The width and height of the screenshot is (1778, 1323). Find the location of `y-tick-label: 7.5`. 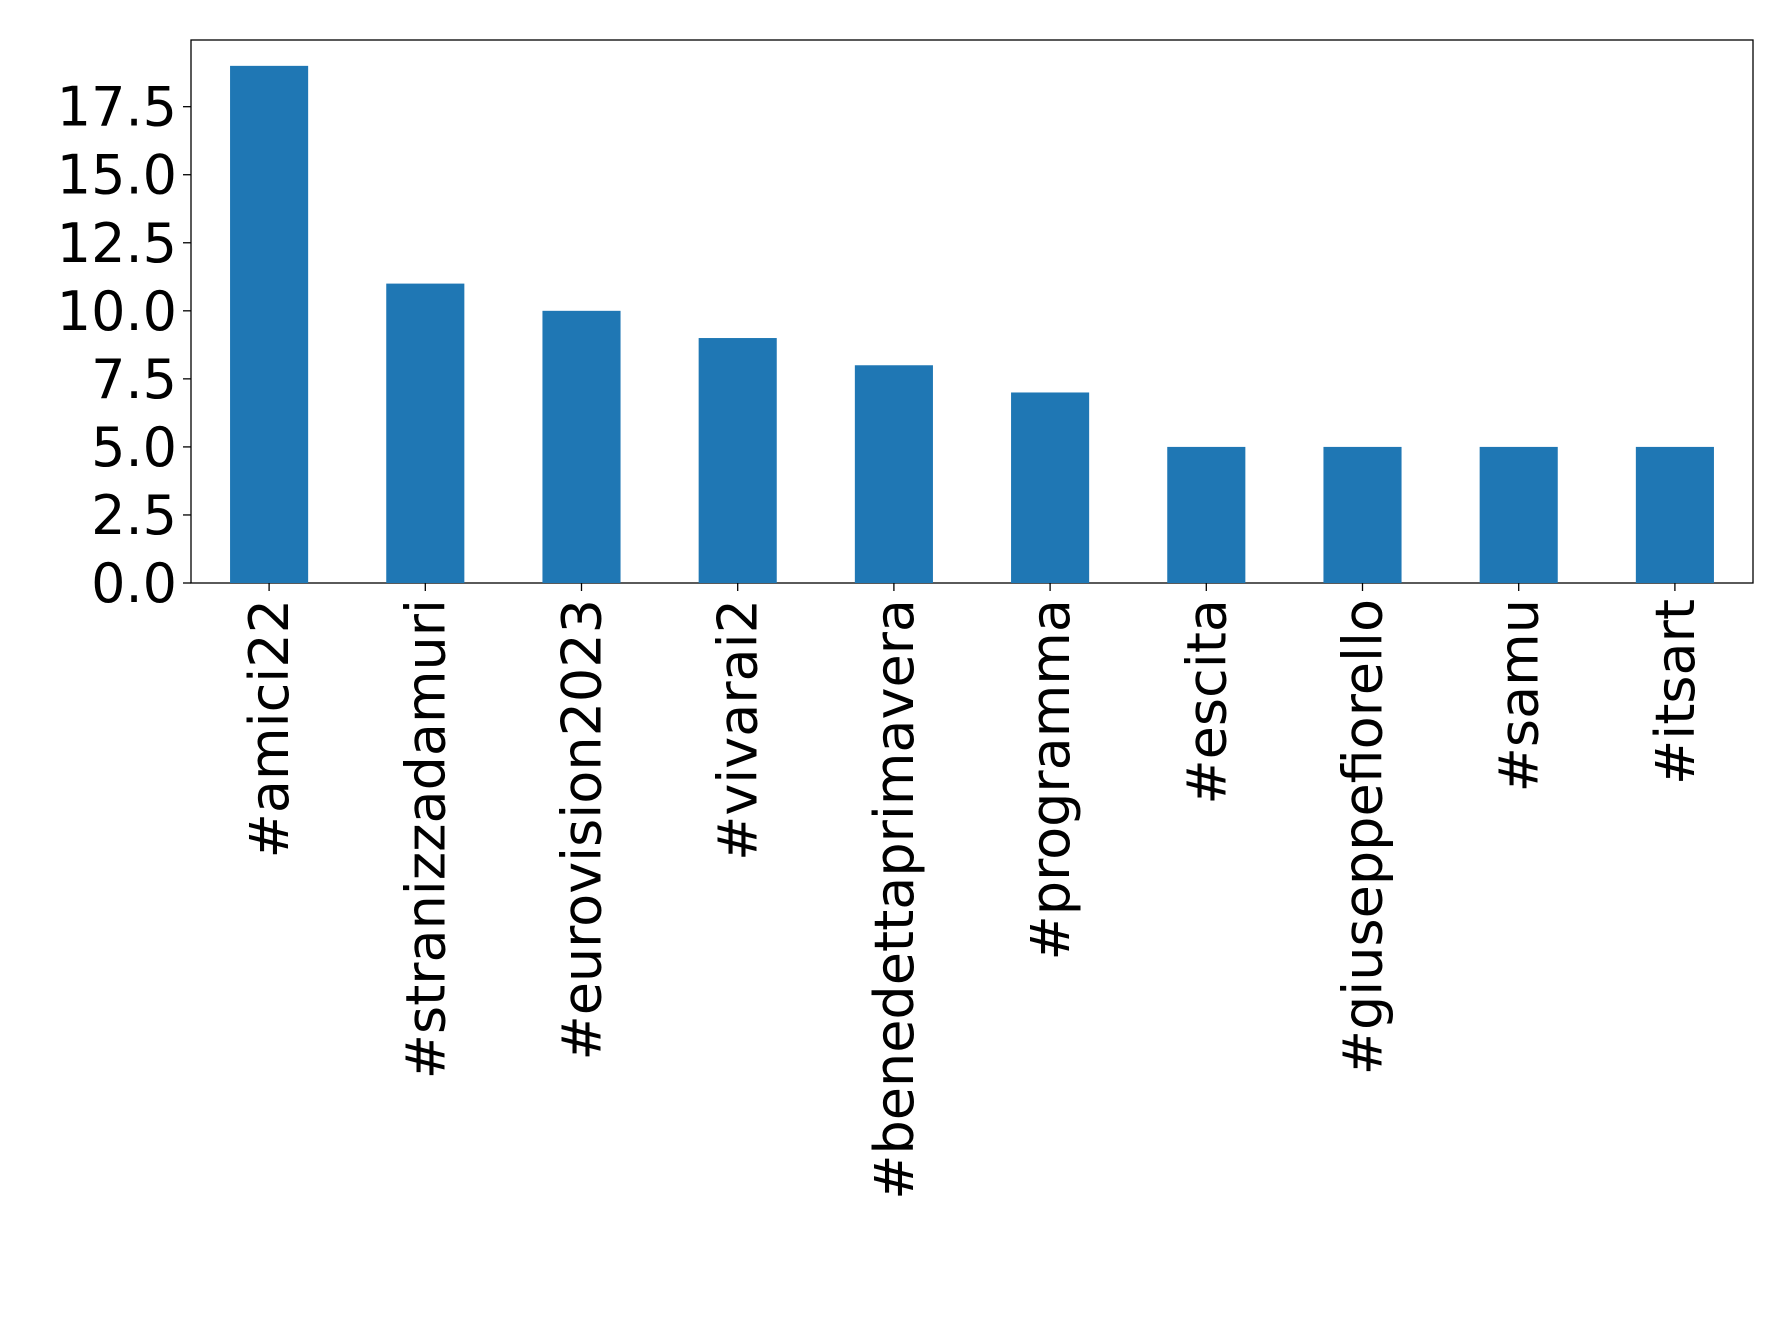

y-tick-label: 7.5 is located at coordinates (134, 379).